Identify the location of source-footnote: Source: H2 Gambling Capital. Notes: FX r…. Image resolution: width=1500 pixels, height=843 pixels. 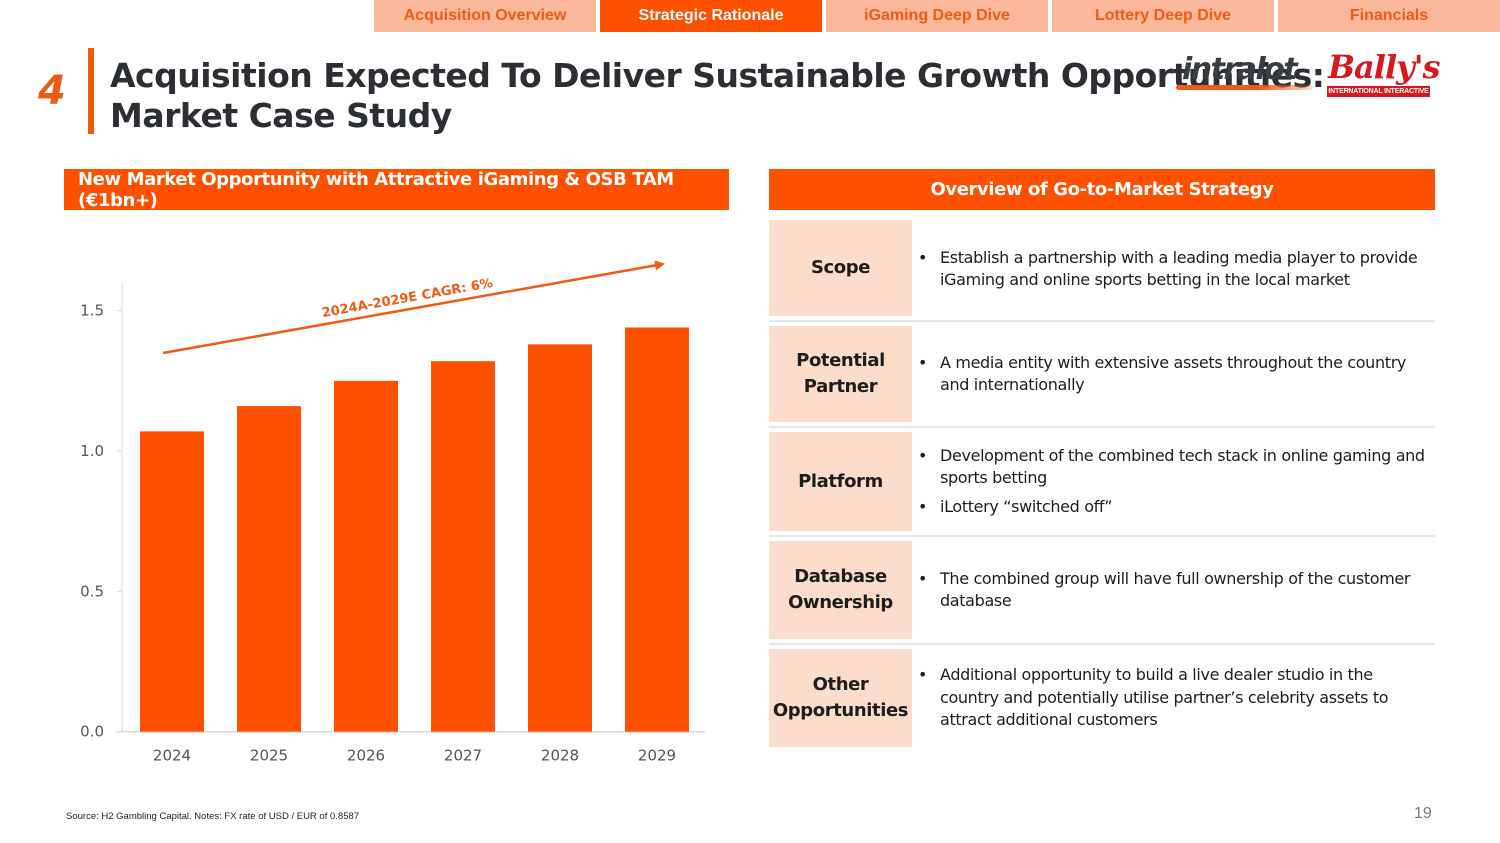
(213, 816).